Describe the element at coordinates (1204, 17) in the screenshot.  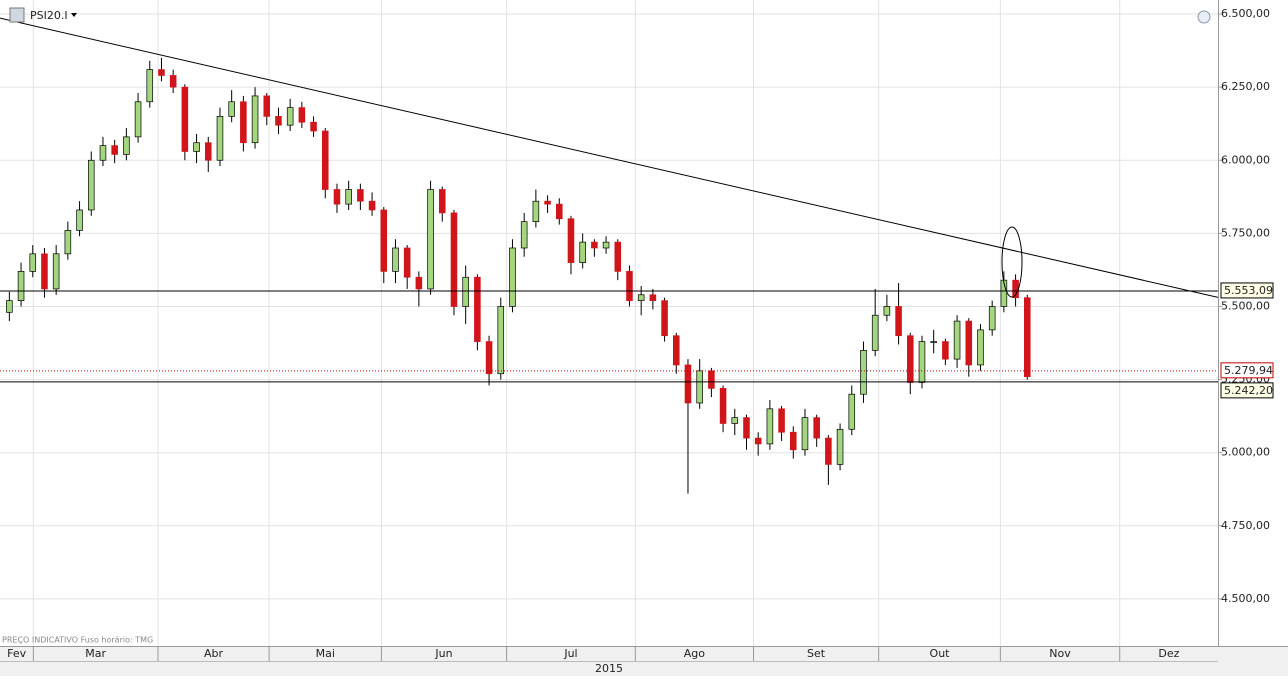
I see `clock-icon` at that location.